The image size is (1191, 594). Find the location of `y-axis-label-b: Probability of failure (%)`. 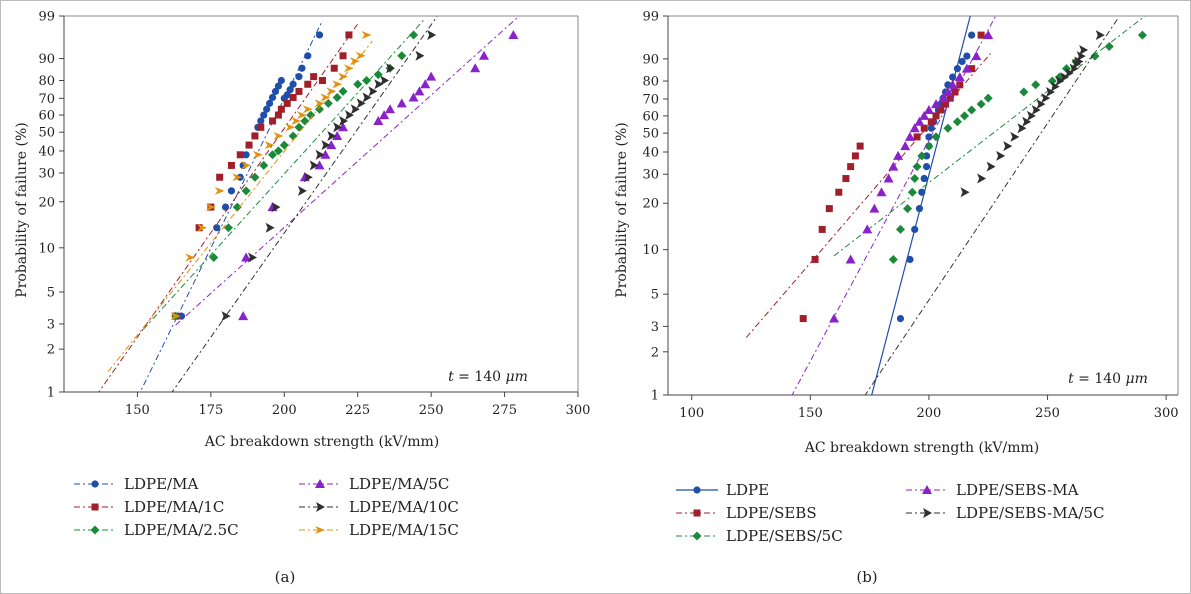

y-axis-label-b: Probability of failure (%) is located at coordinates (622, 209).